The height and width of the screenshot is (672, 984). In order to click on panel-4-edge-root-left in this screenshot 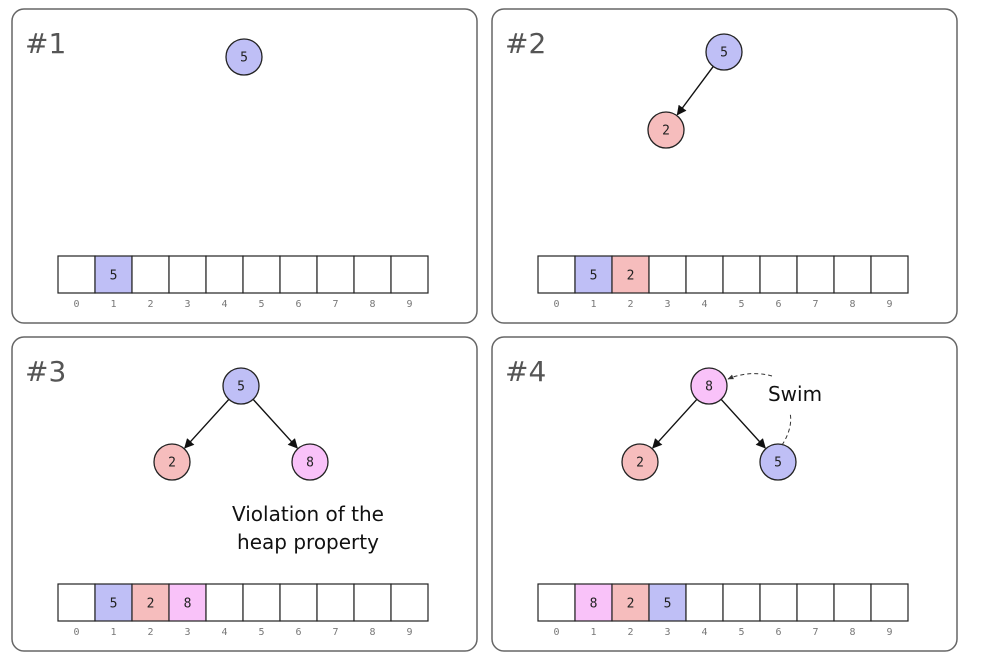, I will do `click(675, 423)`.